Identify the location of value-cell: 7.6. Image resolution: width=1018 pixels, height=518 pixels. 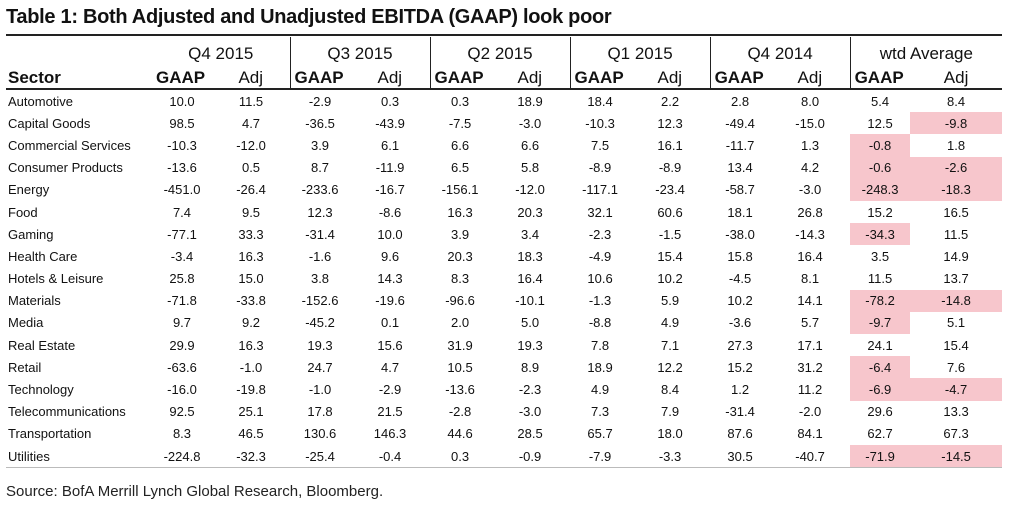
(956, 367).